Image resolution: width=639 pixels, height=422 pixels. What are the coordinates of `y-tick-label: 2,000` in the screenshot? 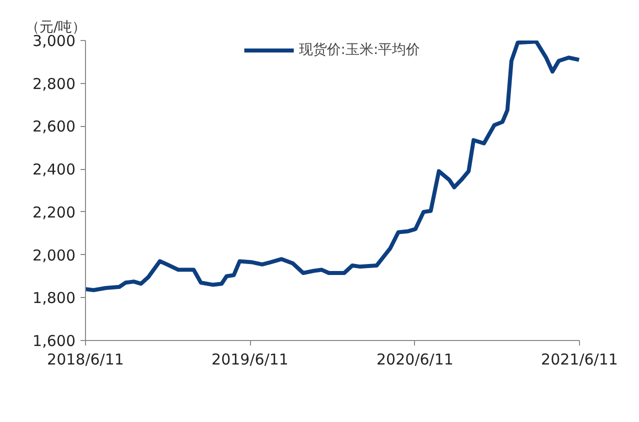 It's located at (54, 255).